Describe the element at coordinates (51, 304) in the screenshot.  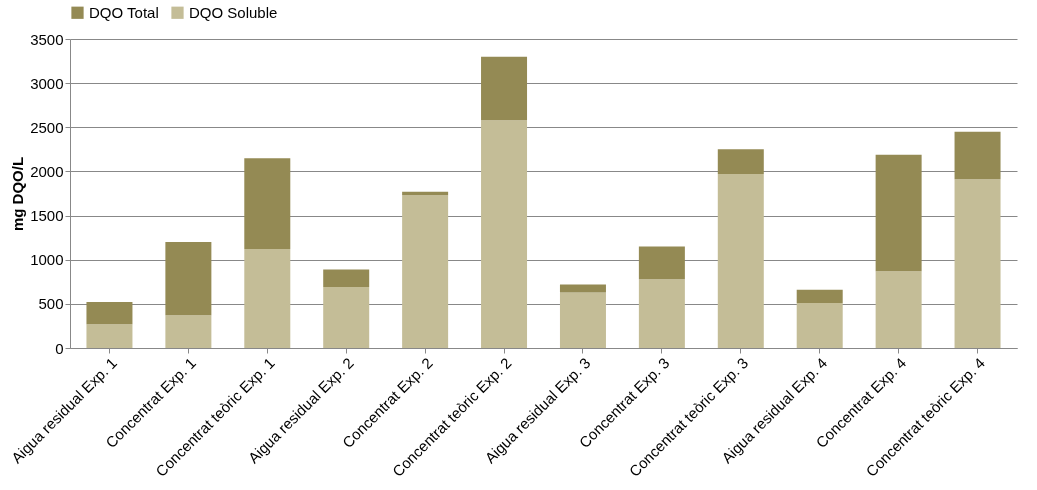
I see `y-tick-label: 500` at that location.